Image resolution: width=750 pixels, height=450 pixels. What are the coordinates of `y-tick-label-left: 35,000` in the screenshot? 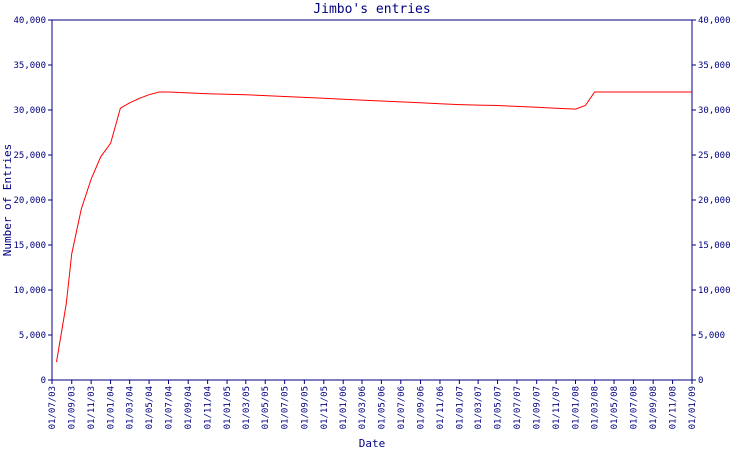 It's located at (29, 66).